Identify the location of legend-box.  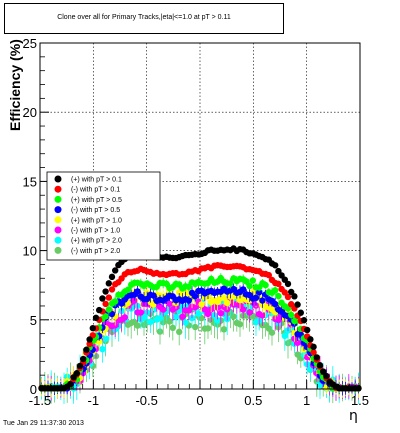
(103, 216).